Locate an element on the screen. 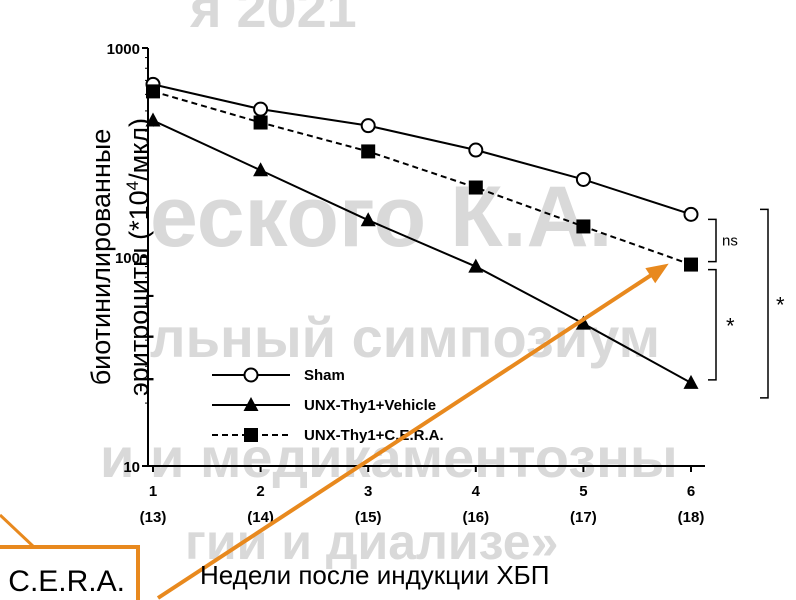  x-tick-sublabel: (18) is located at coordinates (691, 517).